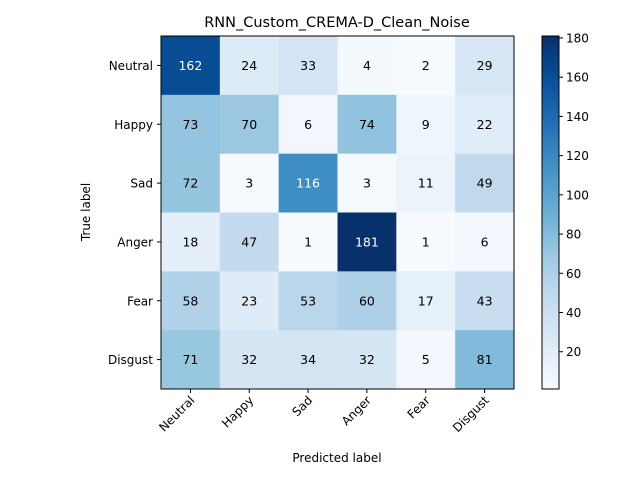  What do you see at coordinates (86, 212) in the screenshot?
I see `y-axis-label: True label` at bounding box center [86, 212].